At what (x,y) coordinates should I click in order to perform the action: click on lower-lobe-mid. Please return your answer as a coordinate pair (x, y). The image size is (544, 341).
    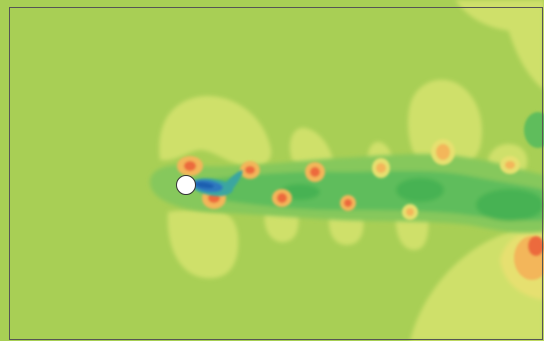
    Looking at the image, I should click on (281, 227).